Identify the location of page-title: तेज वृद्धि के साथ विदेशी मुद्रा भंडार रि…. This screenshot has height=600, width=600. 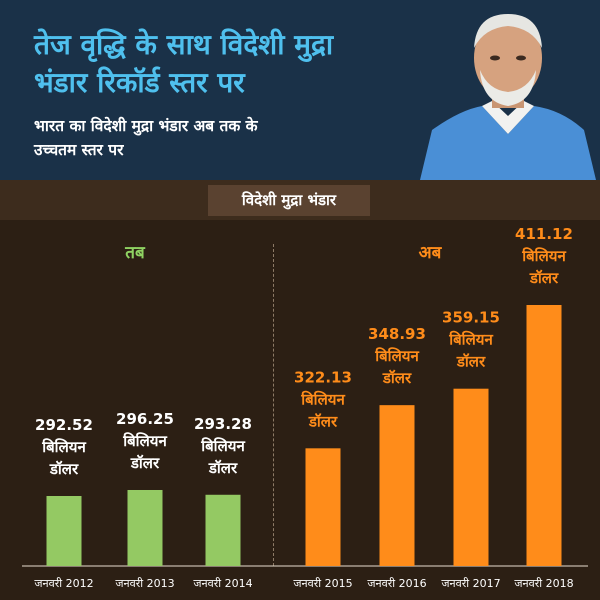
(234, 64).